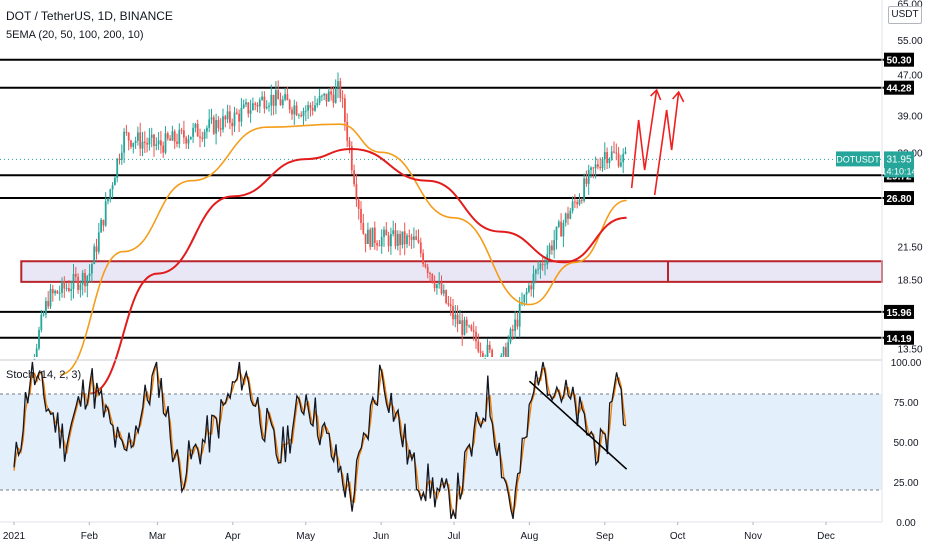 This screenshot has height=550, width=932. I want to click on stoch-tick-label: 75.00, so click(905, 403).